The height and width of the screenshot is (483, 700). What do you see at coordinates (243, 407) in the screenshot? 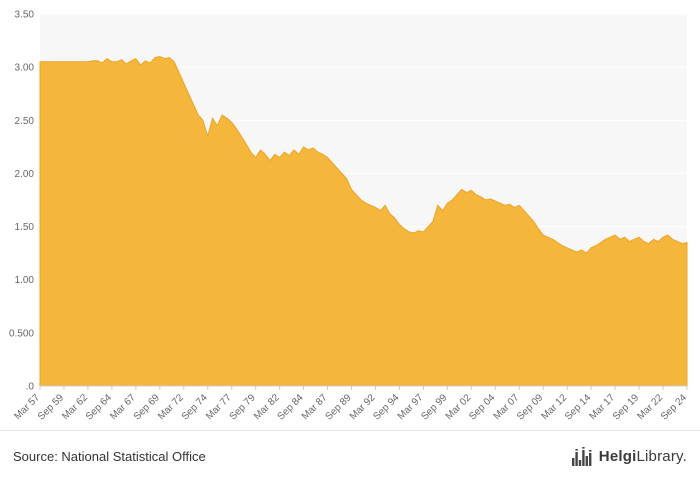
I see `x-tick-label: Sep 79` at bounding box center [243, 407].